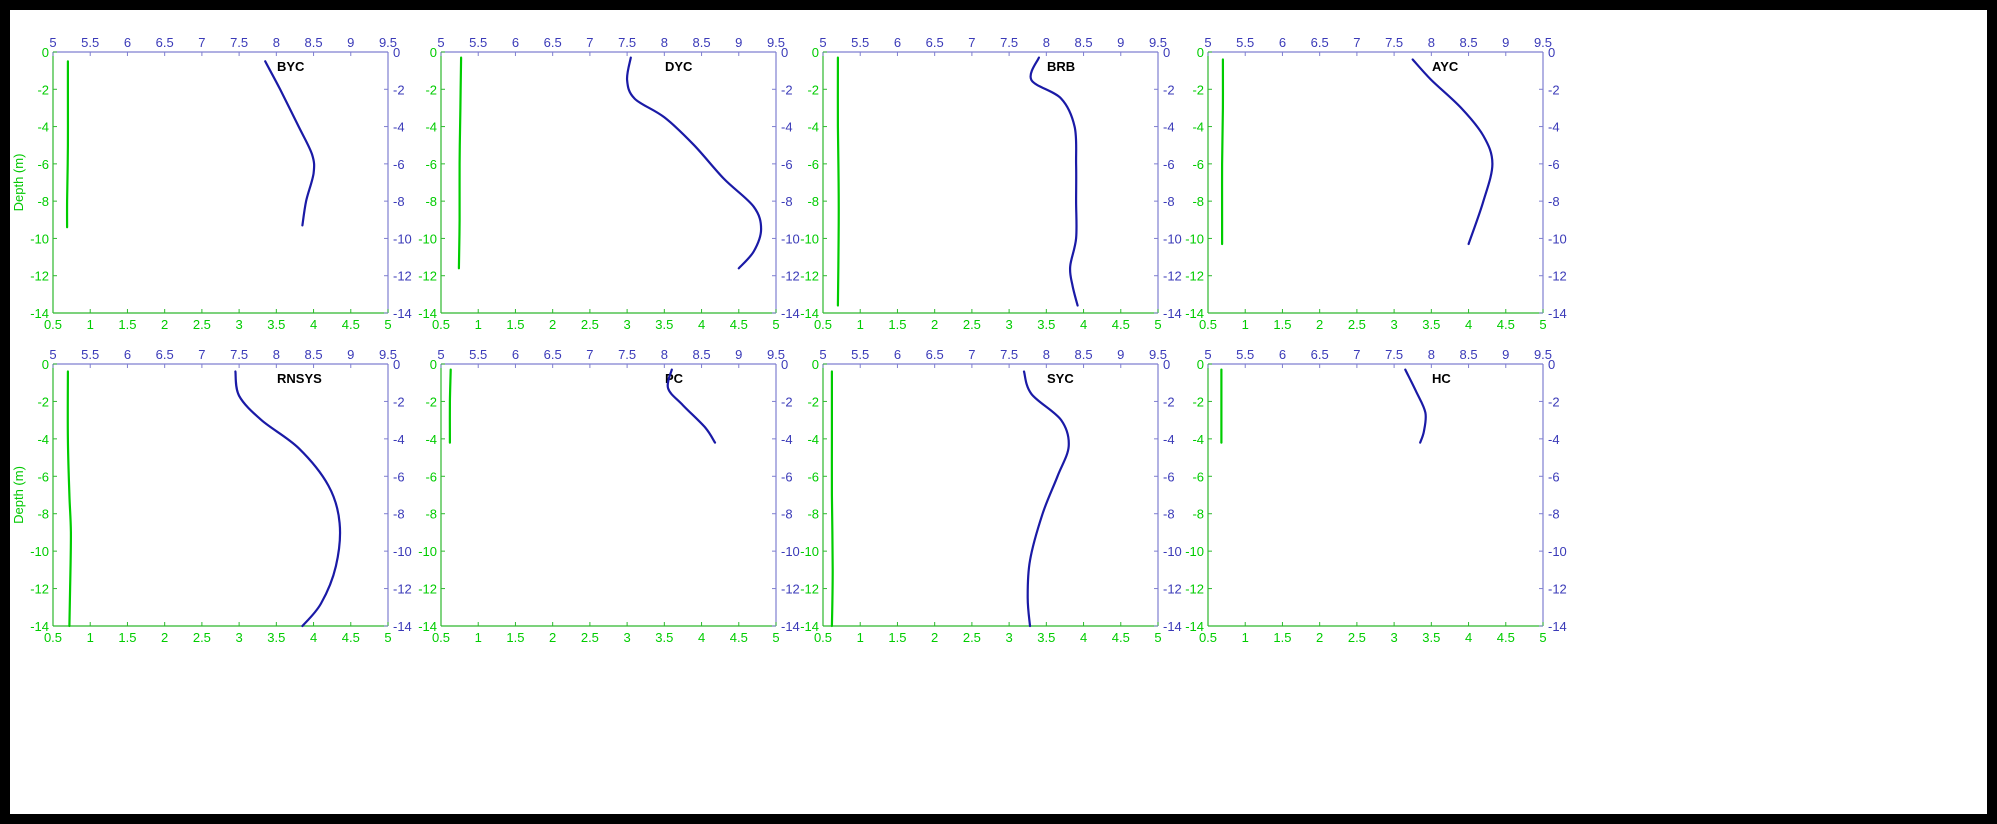 Image resolution: width=1997 pixels, height=824 pixels. I want to click on y-tick-label-left: -4, so click(1198, 127).